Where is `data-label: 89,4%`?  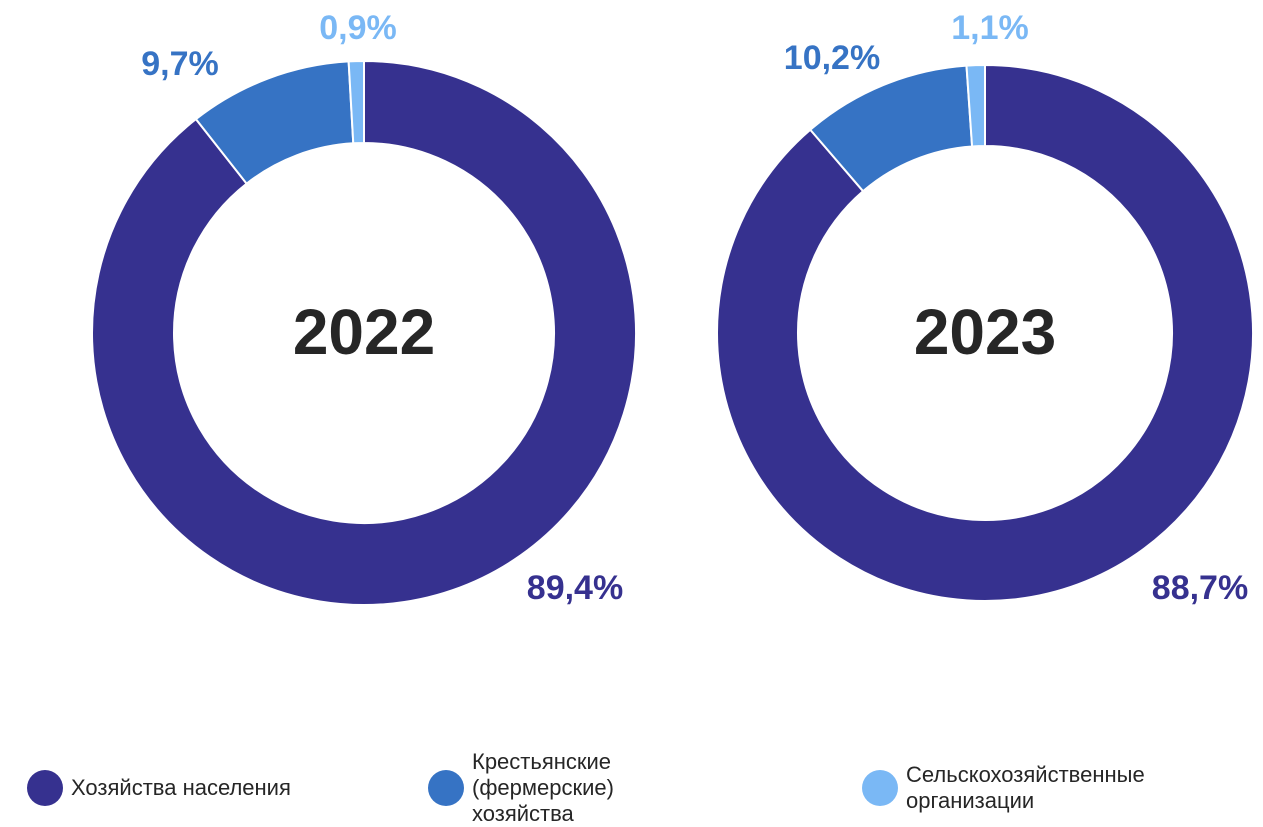
data-label: 89,4% is located at coordinates (575, 588).